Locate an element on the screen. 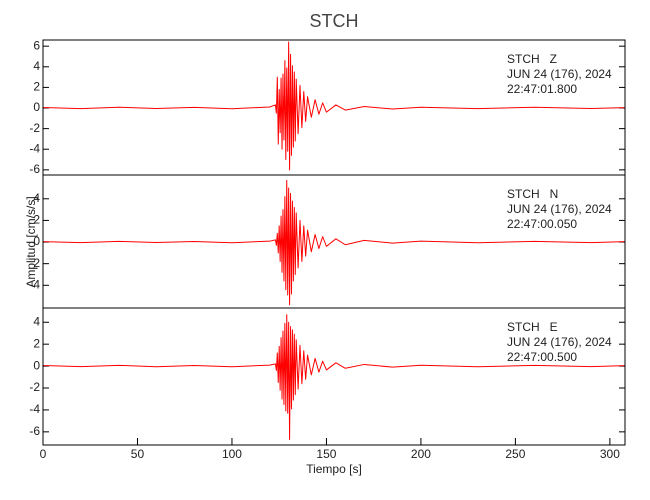 The height and width of the screenshot is (500, 650). y-tick-label: 6 is located at coordinates (36, 45).